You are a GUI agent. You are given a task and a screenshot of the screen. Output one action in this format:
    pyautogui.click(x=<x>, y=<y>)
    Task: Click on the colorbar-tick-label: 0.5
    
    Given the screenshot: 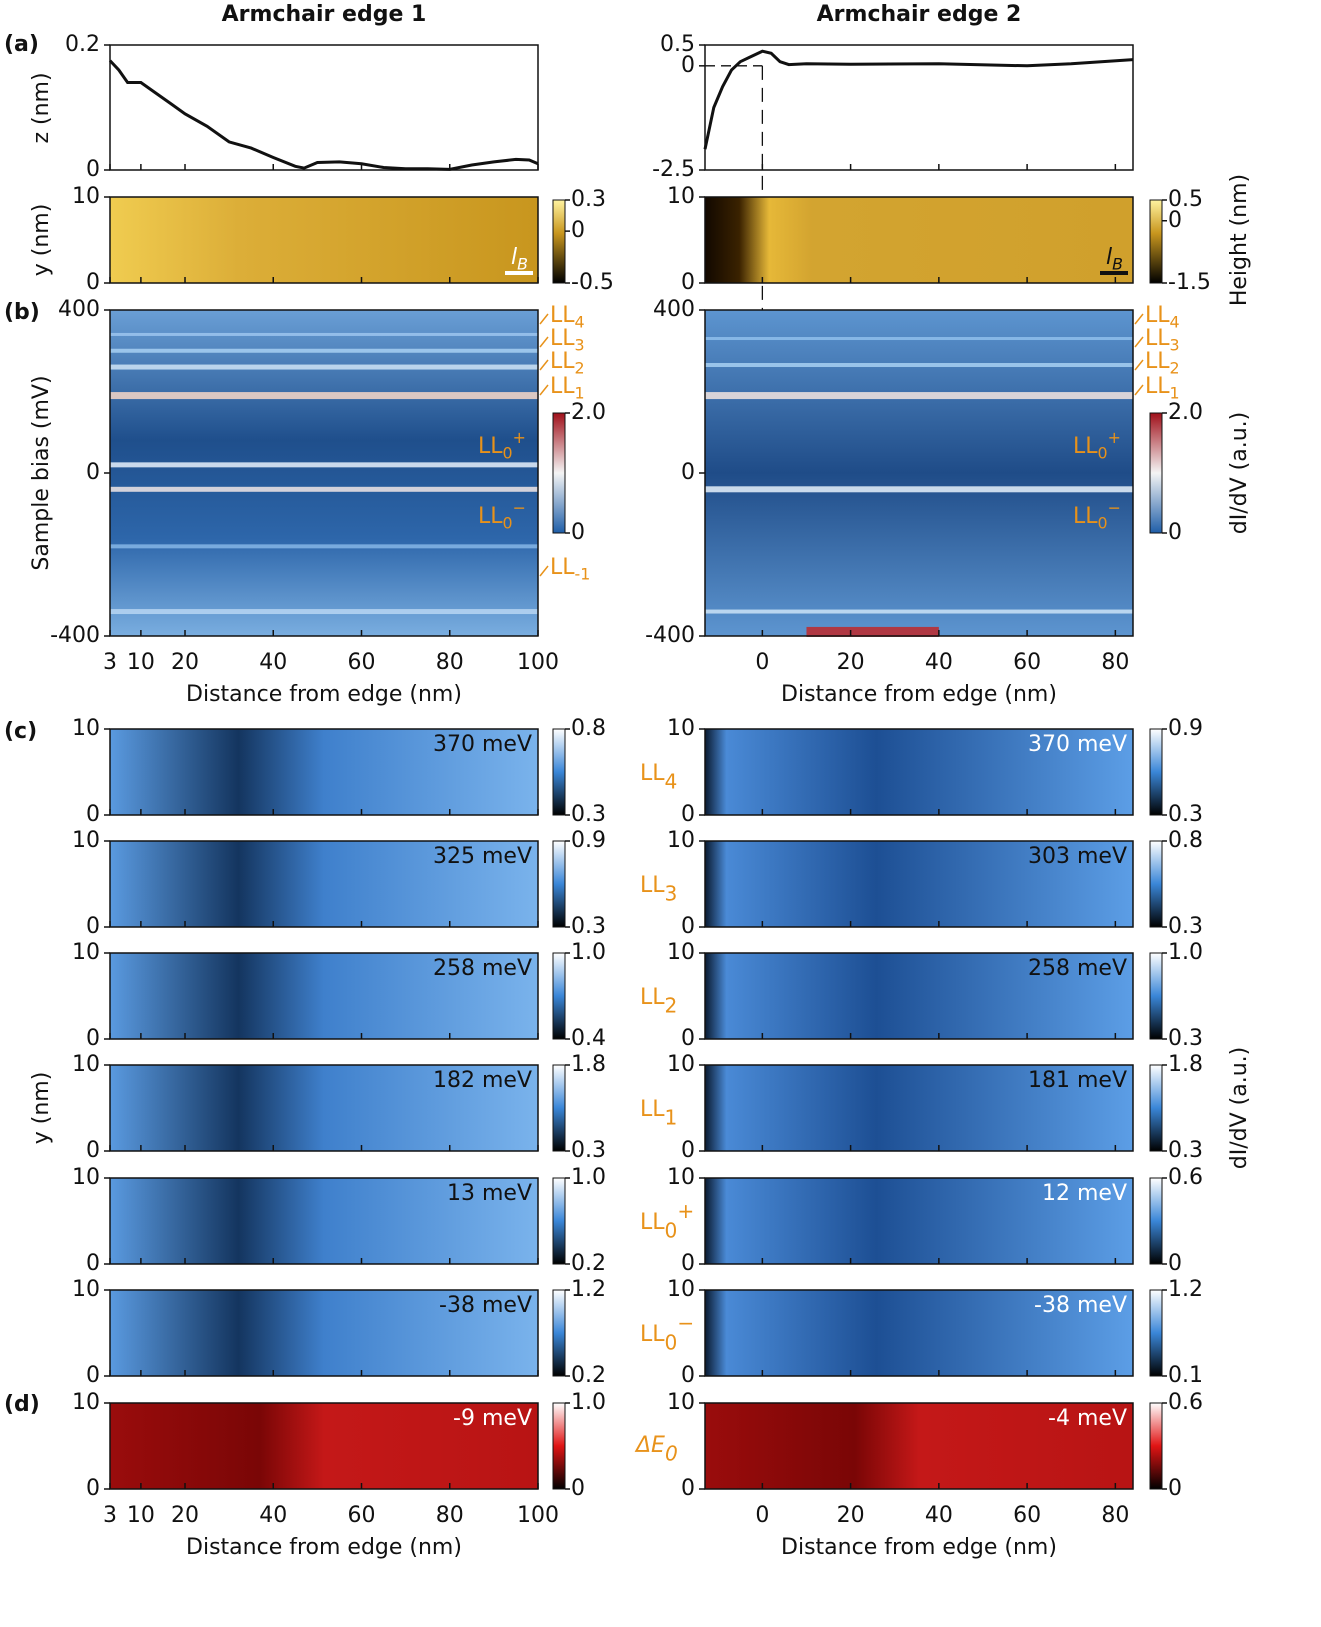 What is the action you would take?
    pyautogui.click(x=1185, y=199)
    